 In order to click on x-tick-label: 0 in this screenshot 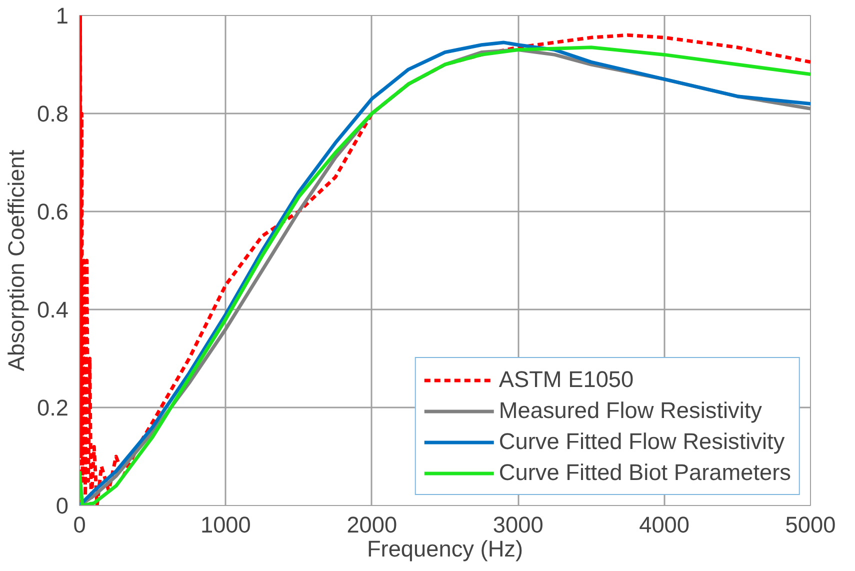, I will do `click(79, 525)`.